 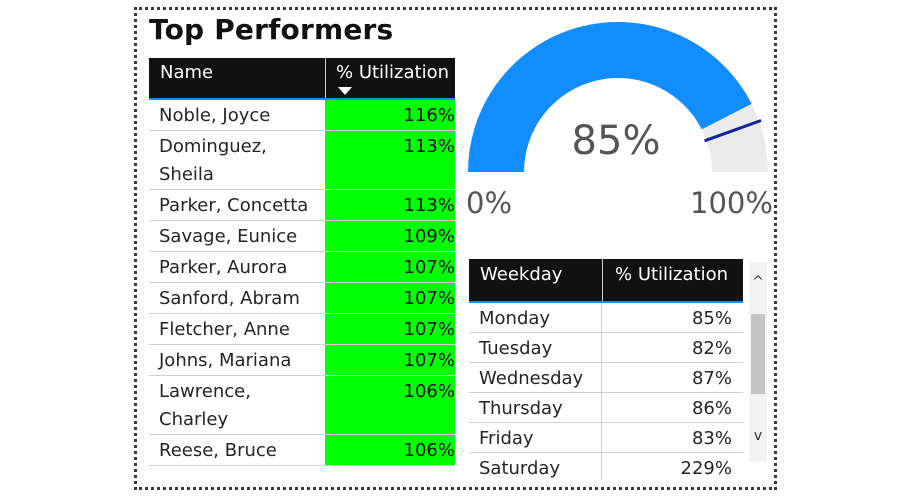 What do you see at coordinates (521, 274) in the screenshot?
I see `column-header-weekday: Weekday` at bounding box center [521, 274].